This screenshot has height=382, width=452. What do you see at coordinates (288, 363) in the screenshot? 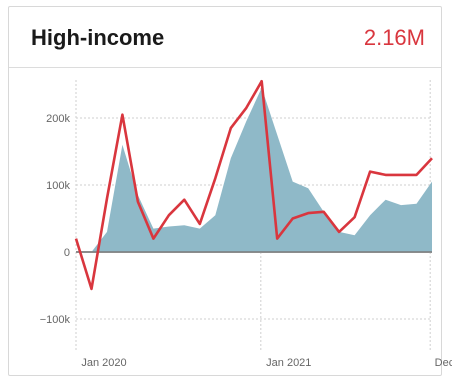
I see `x-tick-label: Jan 2021` at bounding box center [288, 363].